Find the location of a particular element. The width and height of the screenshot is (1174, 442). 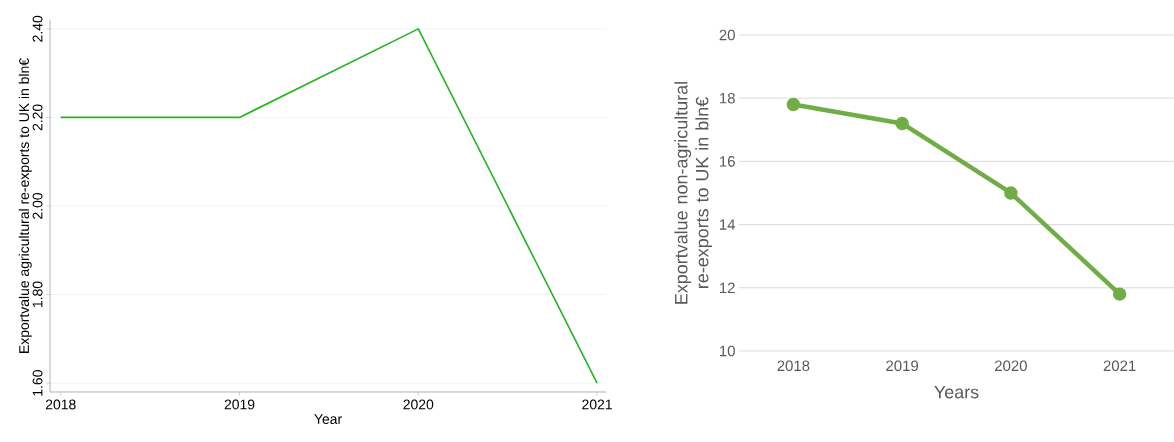

y-tick-label: 2.40 is located at coordinates (37, 28).